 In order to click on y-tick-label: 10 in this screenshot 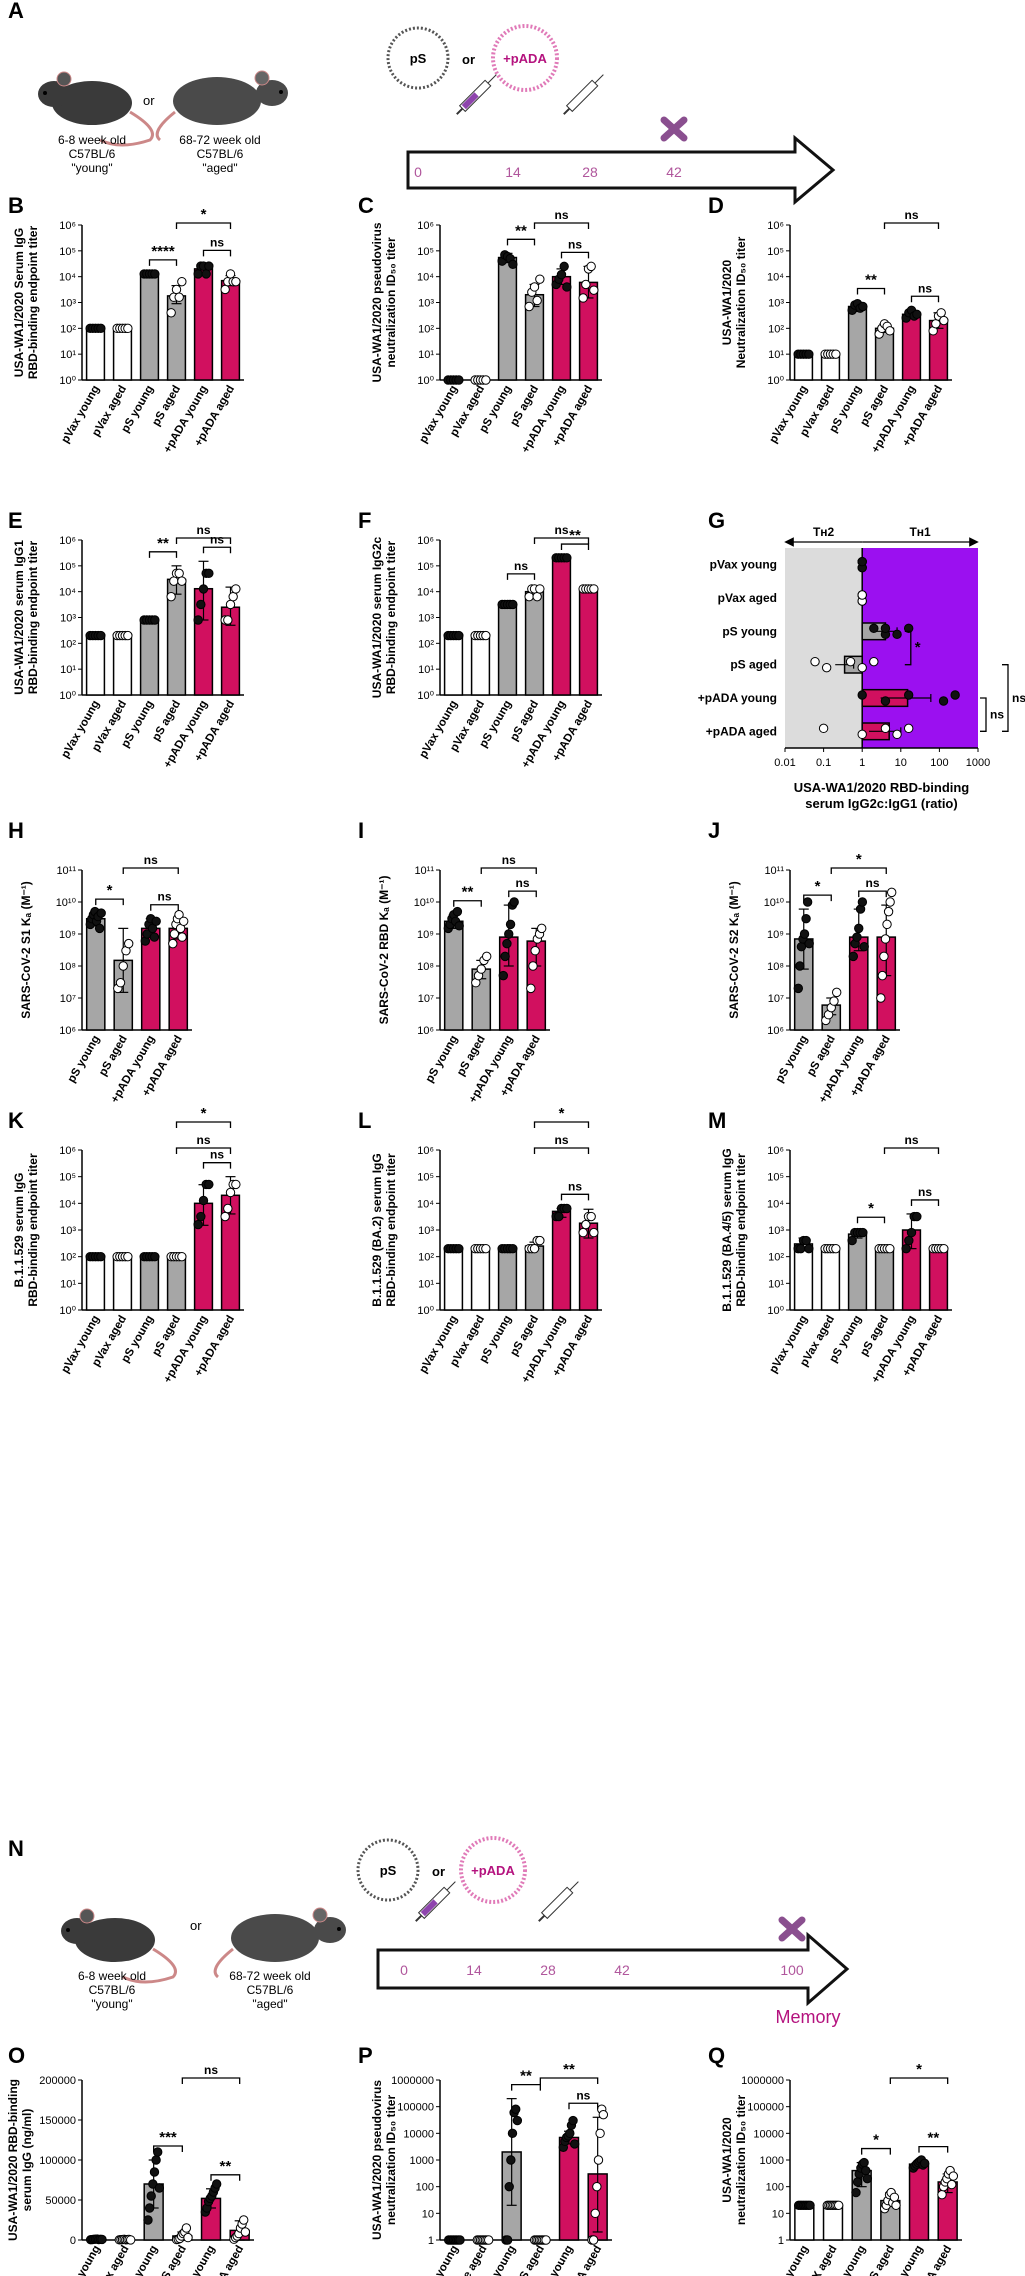, I will do `click(778, 2214)`.